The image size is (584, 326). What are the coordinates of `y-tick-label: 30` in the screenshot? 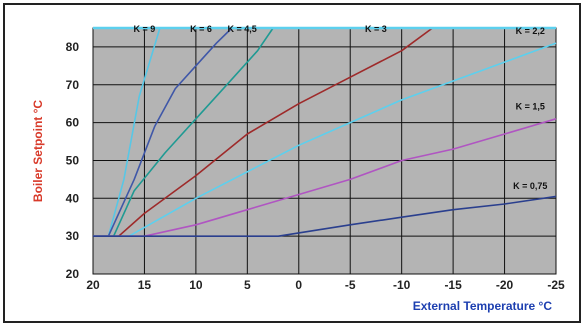 It's located at (73, 236).